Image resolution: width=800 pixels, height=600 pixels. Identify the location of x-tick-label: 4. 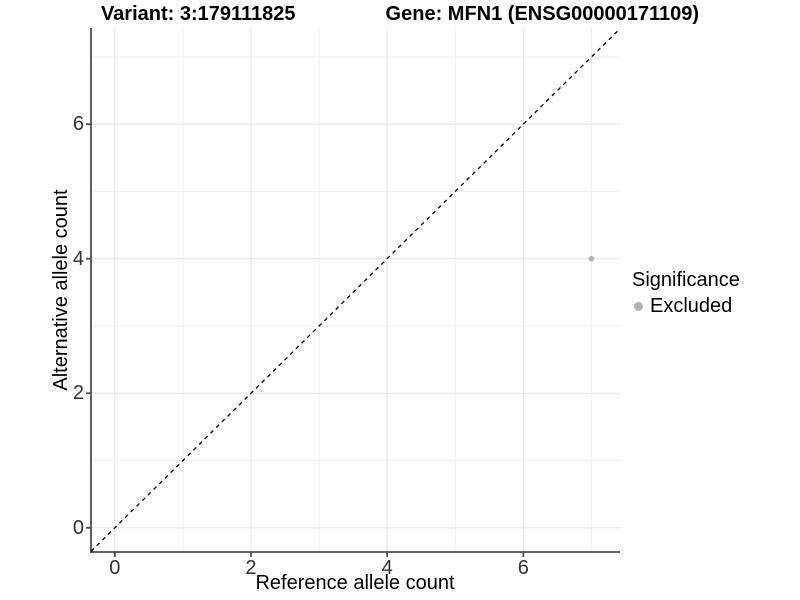
(387, 568).